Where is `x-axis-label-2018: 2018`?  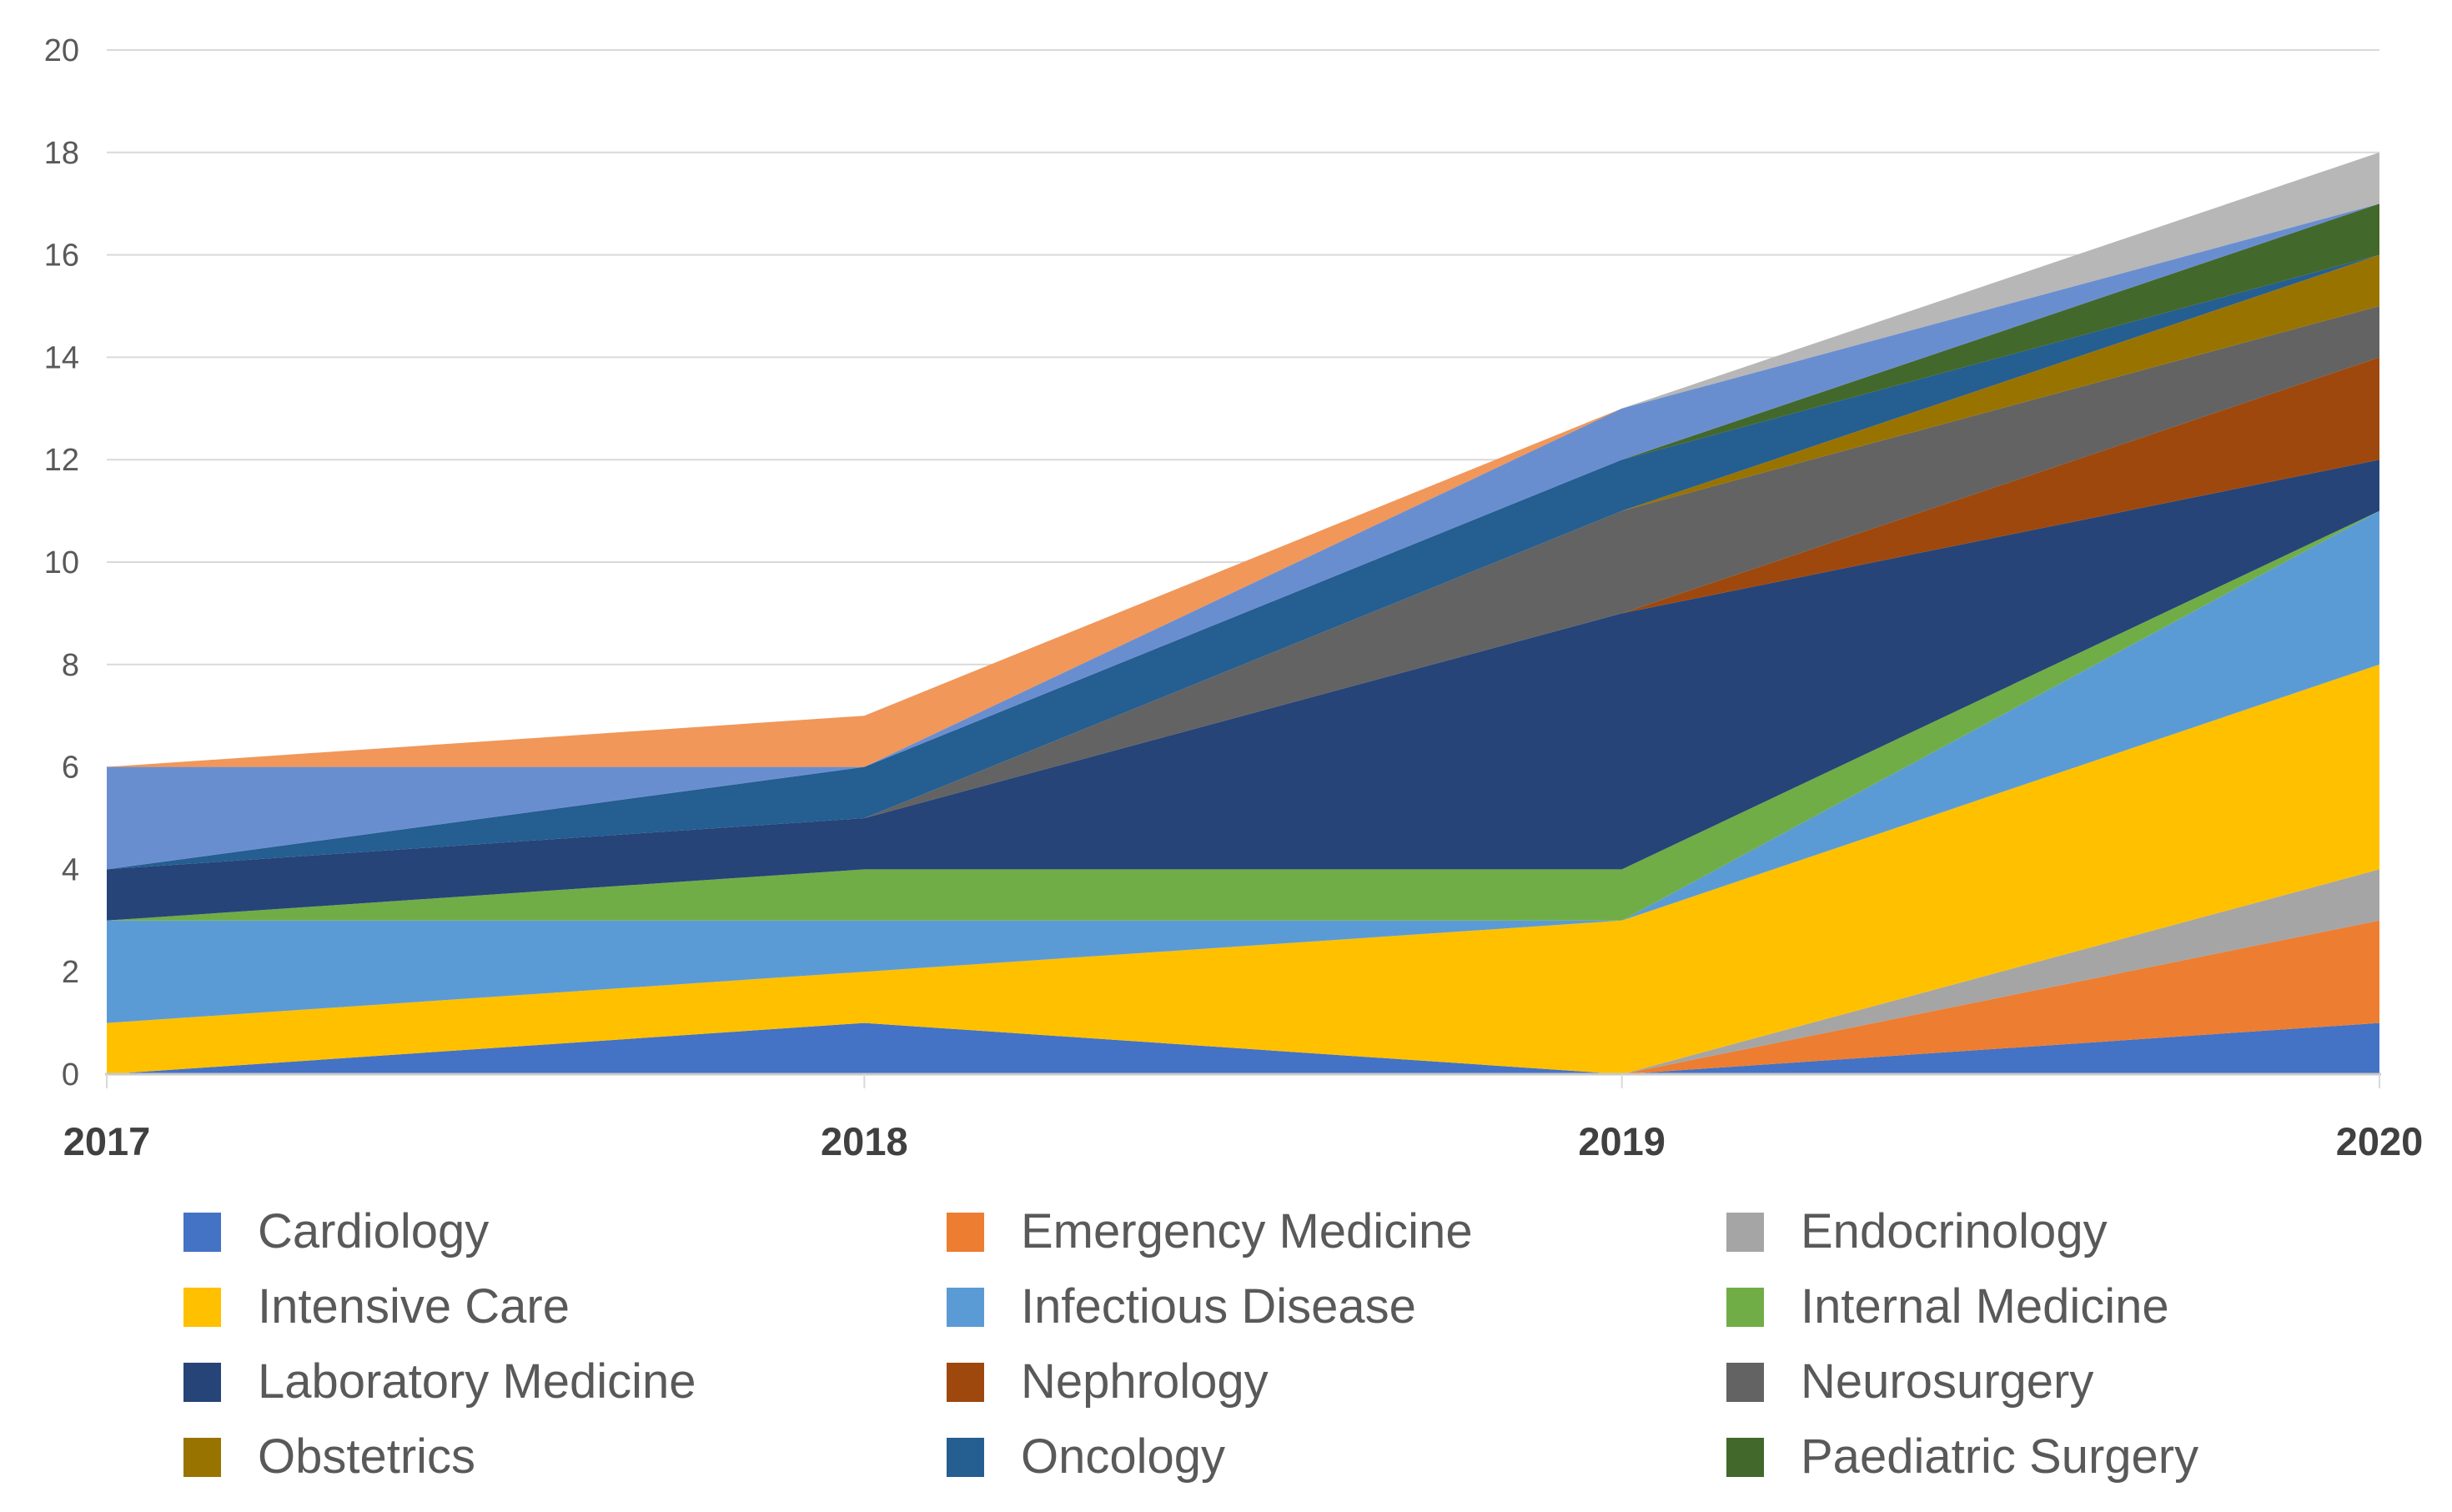
x-axis-label-2018: 2018 is located at coordinates (864, 1141).